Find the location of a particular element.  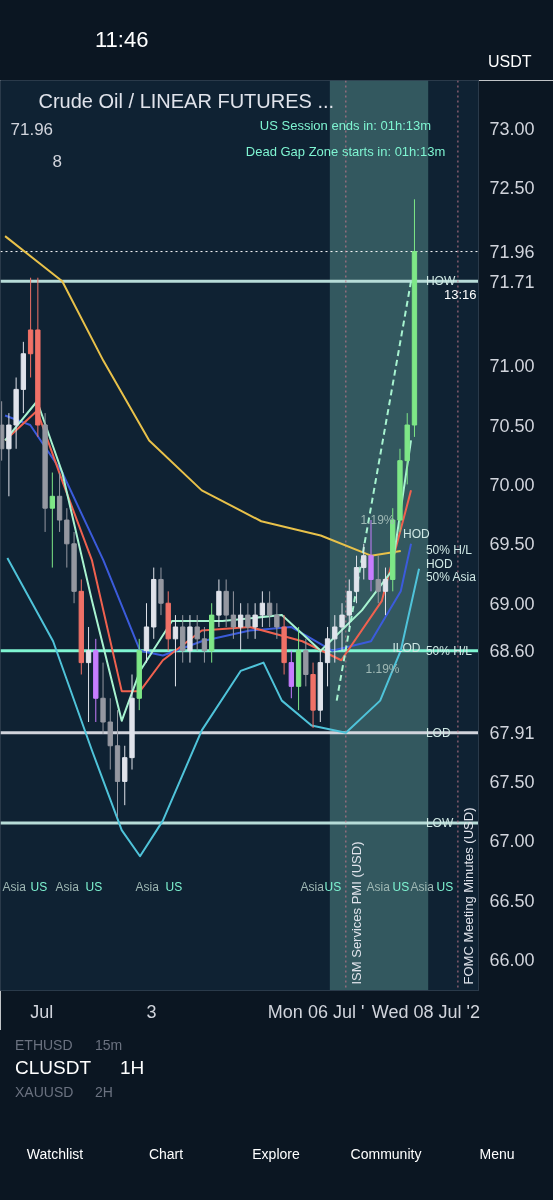

y-tick-label: 71.00 is located at coordinates (512, 366).